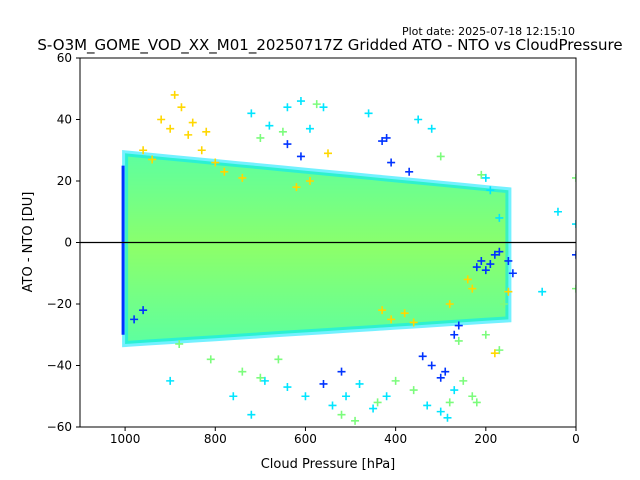 This screenshot has height=480, width=640. I want to click on x-axis: 1000 800 600 400 200 0, so click(345, 436).